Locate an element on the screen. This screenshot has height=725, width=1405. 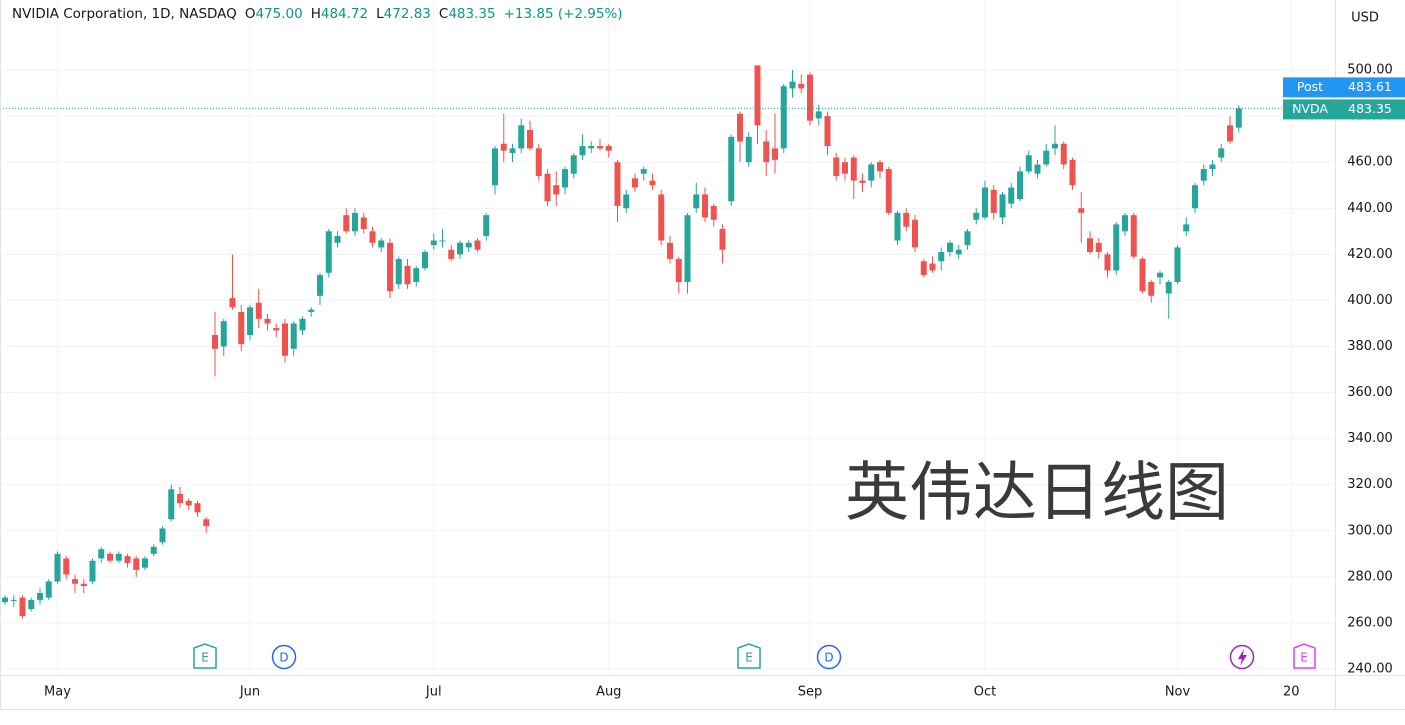
y-tick-label: 360.00 is located at coordinates (1370, 392).